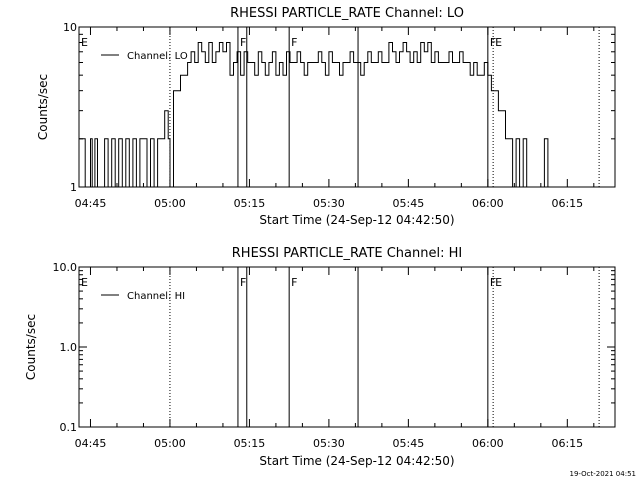  Describe the element at coordinates (70, 27) in the screenshot. I see `y-tick-label: 10` at that location.